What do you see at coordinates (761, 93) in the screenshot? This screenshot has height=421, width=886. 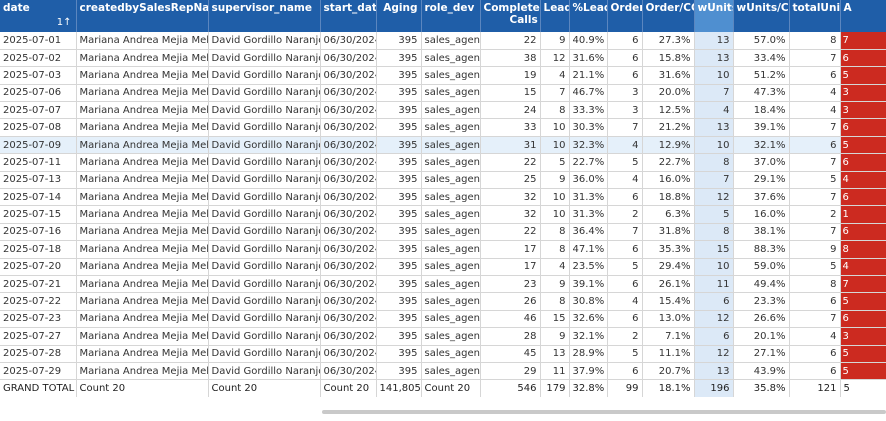 I see `cell-wunits-cc: 47.3%` at bounding box center [761, 93].